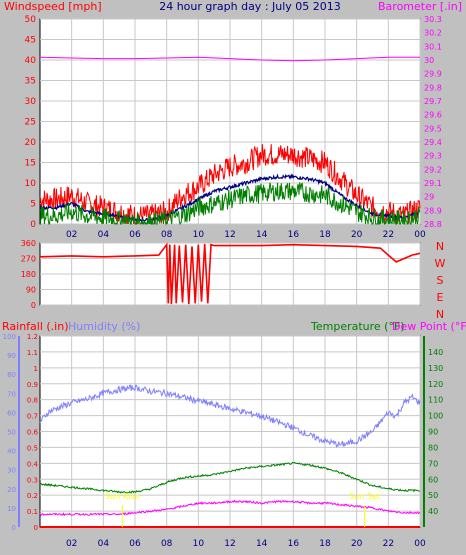  Describe the element at coordinates (364, 496) in the screenshot. I see `sun-annotation-label: Sun Set` at that location.